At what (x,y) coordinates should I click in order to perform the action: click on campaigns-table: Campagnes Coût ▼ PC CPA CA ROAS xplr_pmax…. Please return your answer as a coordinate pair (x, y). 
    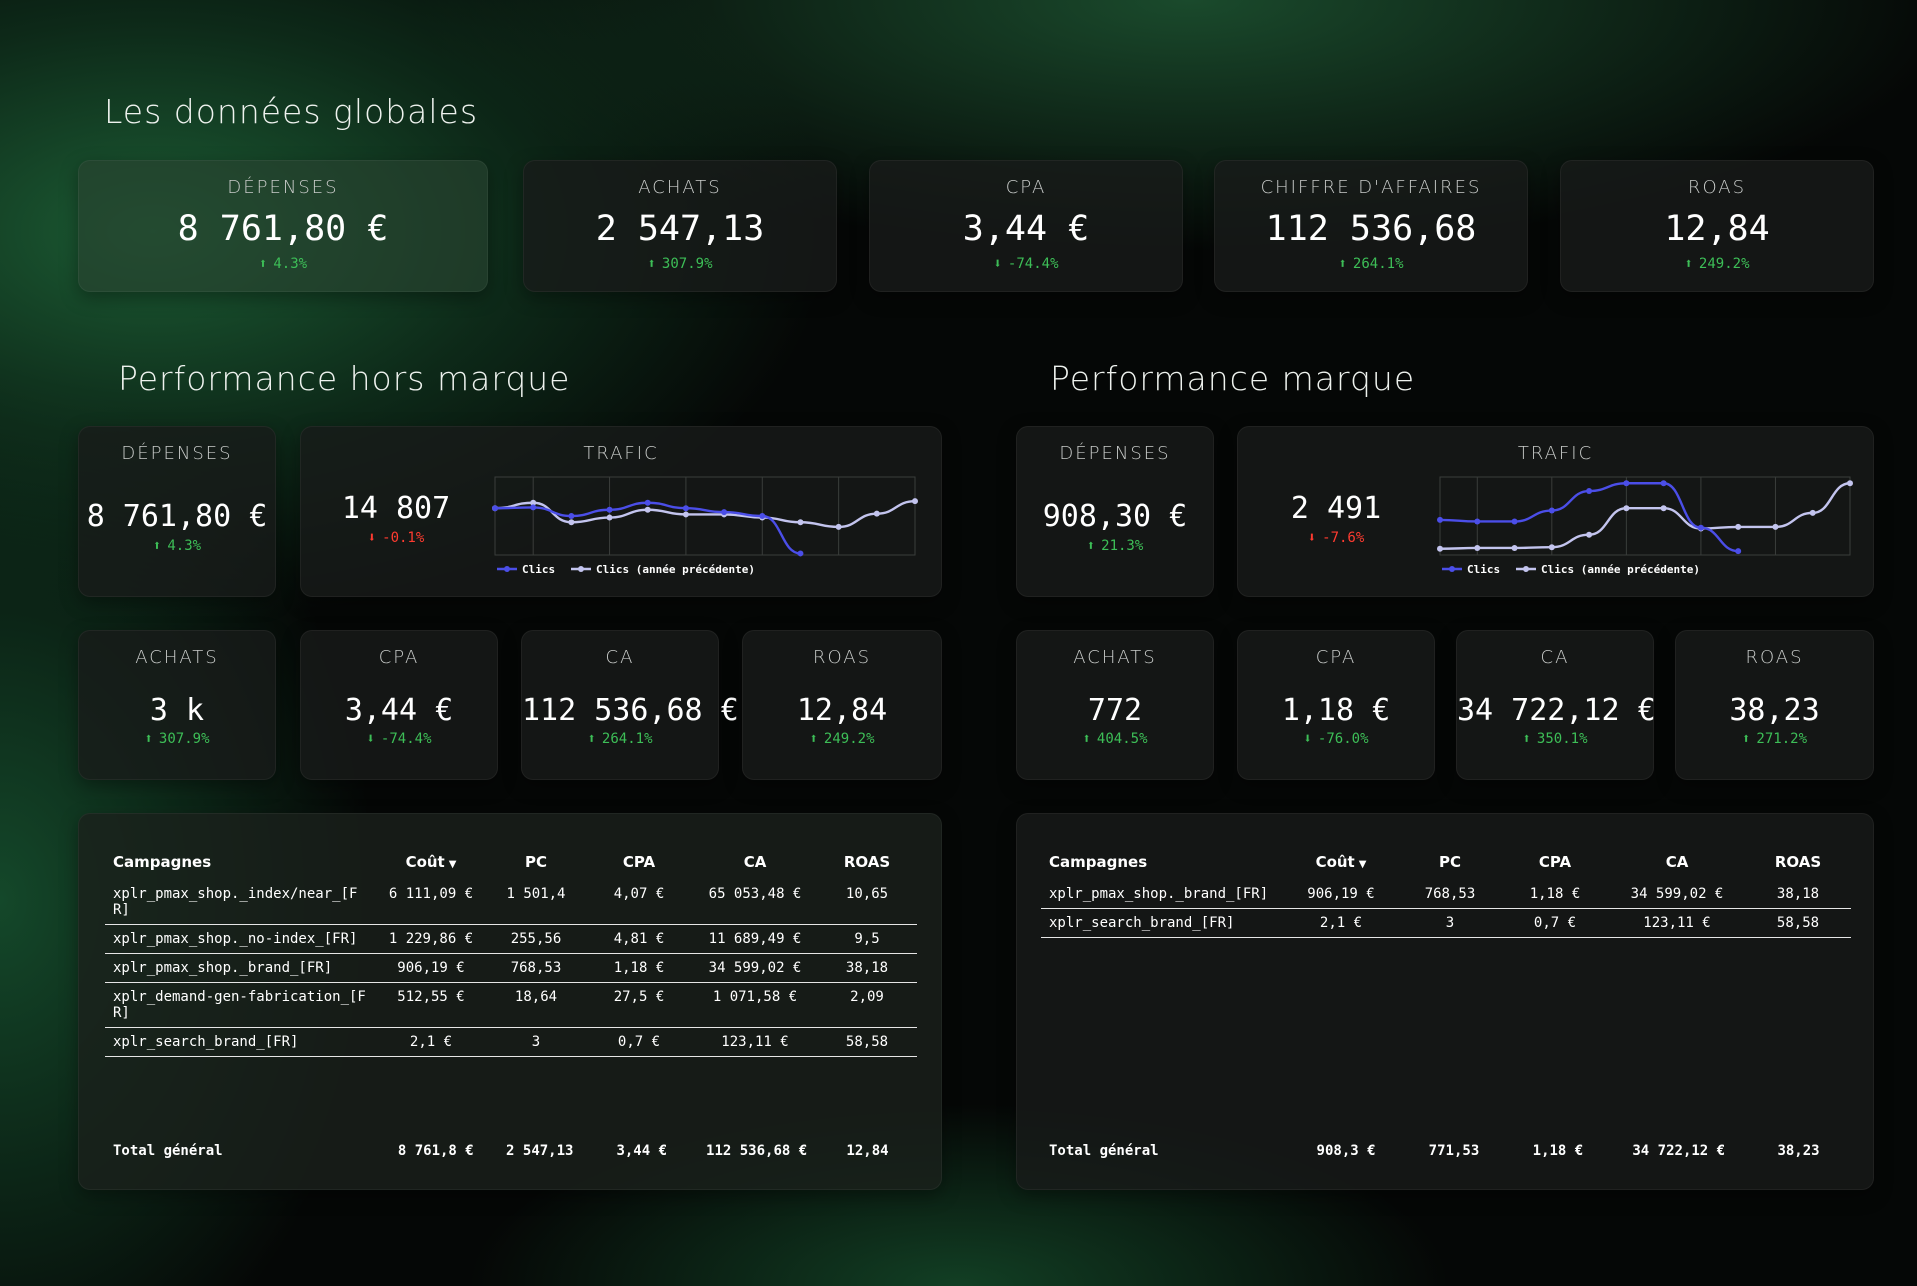
    Looking at the image, I should click on (1446, 891).